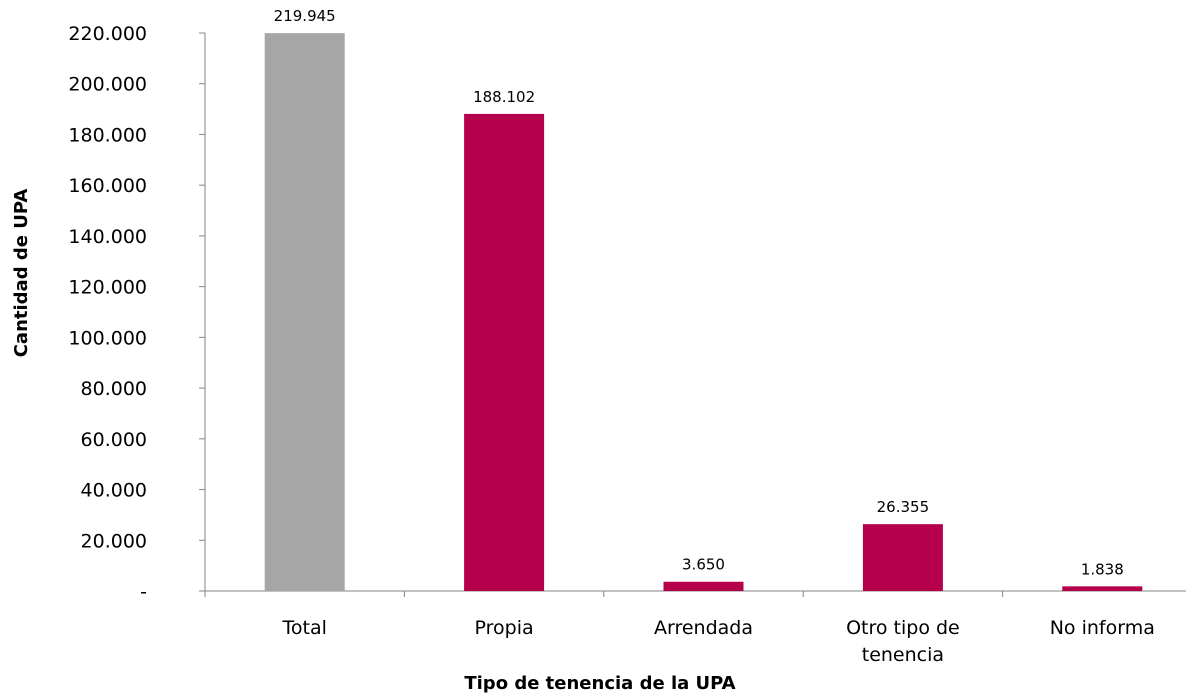  I want to click on x-tick-label: Otro tipo de tenencia, so click(903, 641).